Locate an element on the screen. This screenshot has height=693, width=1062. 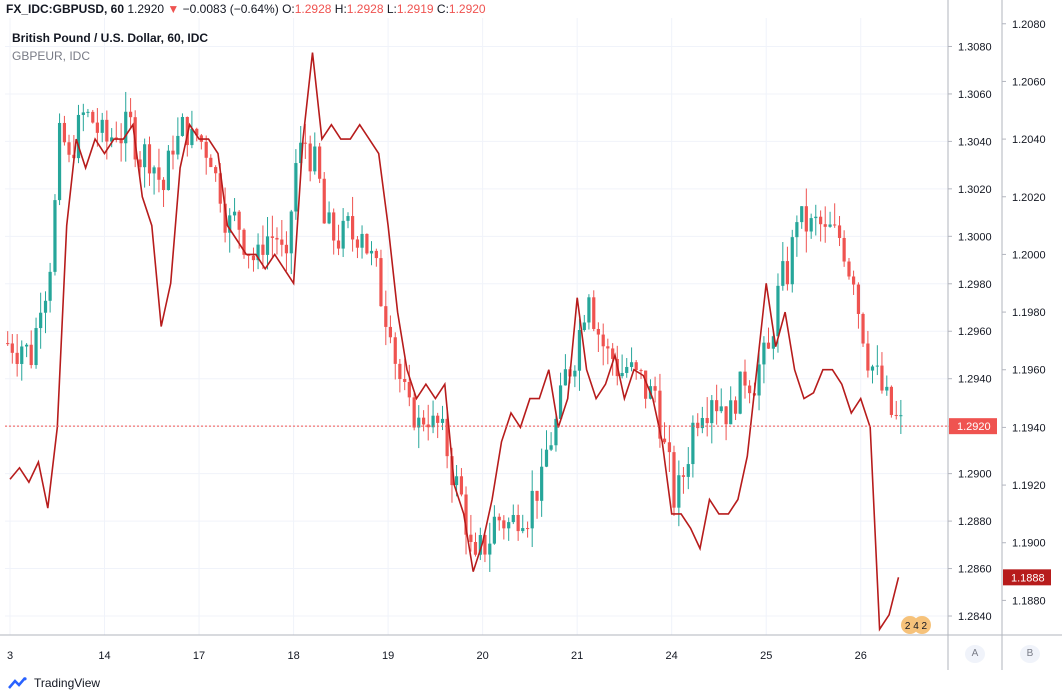
symbol-name: FX_IDC:GBPUSD, 60 is located at coordinates (65, 9).